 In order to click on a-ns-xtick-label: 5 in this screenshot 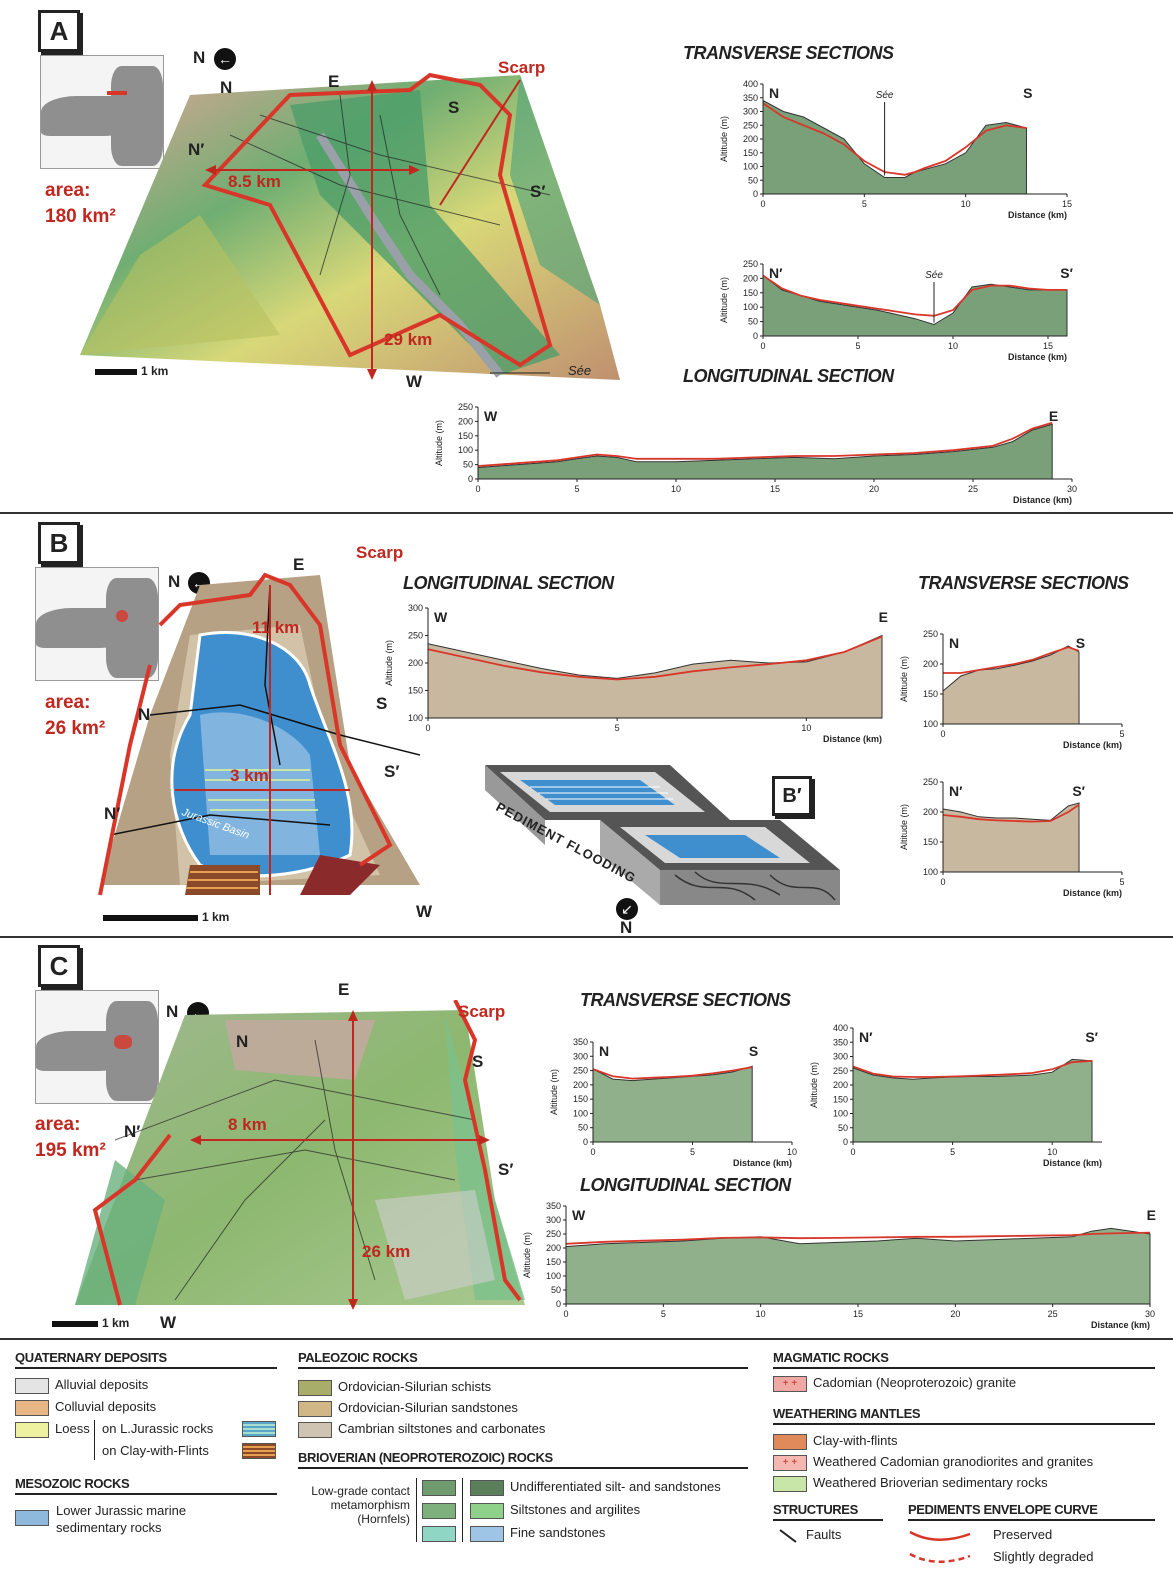, I will do `click(864, 204)`.